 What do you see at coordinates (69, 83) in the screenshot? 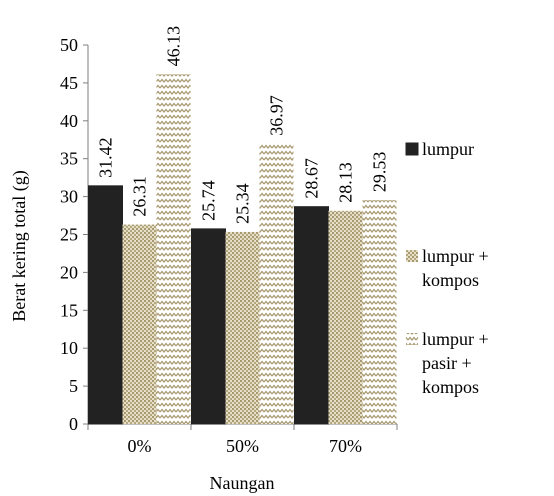
I see `y-tick-label: 45` at bounding box center [69, 83].